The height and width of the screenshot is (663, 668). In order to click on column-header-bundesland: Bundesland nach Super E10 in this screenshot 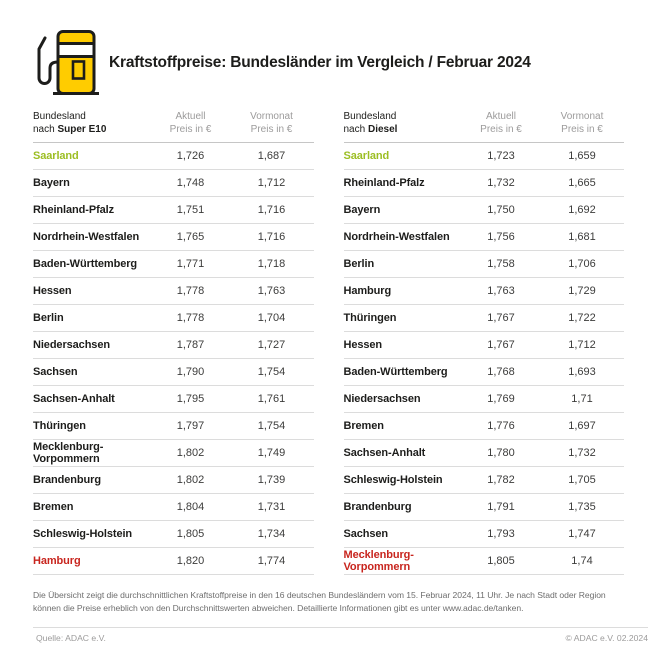, I will do `click(70, 123)`.